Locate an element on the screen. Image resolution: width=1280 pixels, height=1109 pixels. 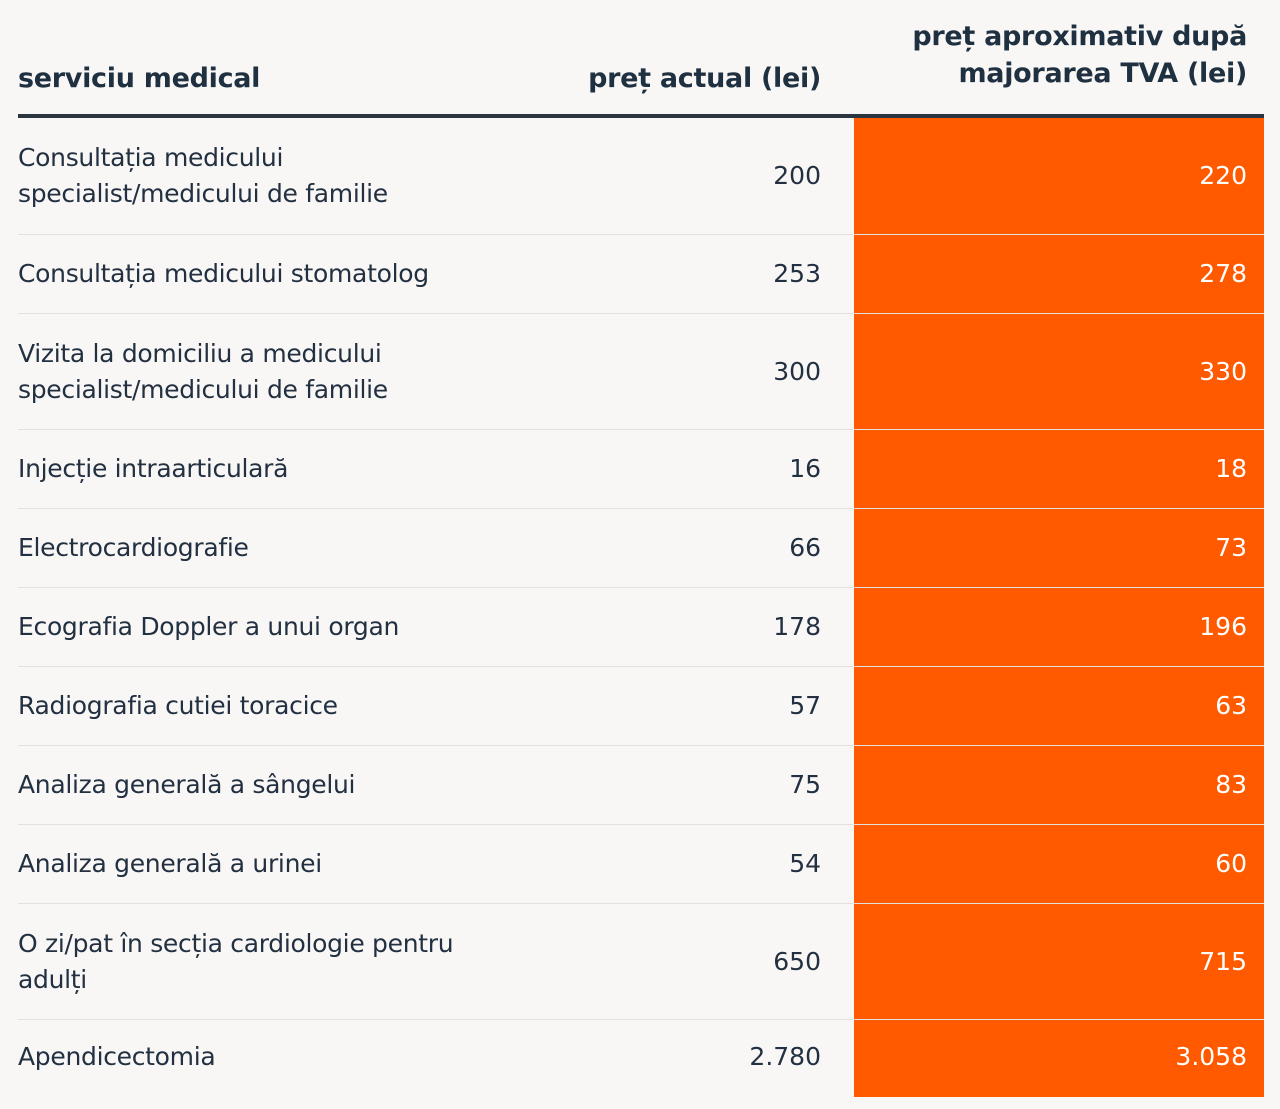
cell-service: Injecție intraarticulară is located at coordinates (153, 468).